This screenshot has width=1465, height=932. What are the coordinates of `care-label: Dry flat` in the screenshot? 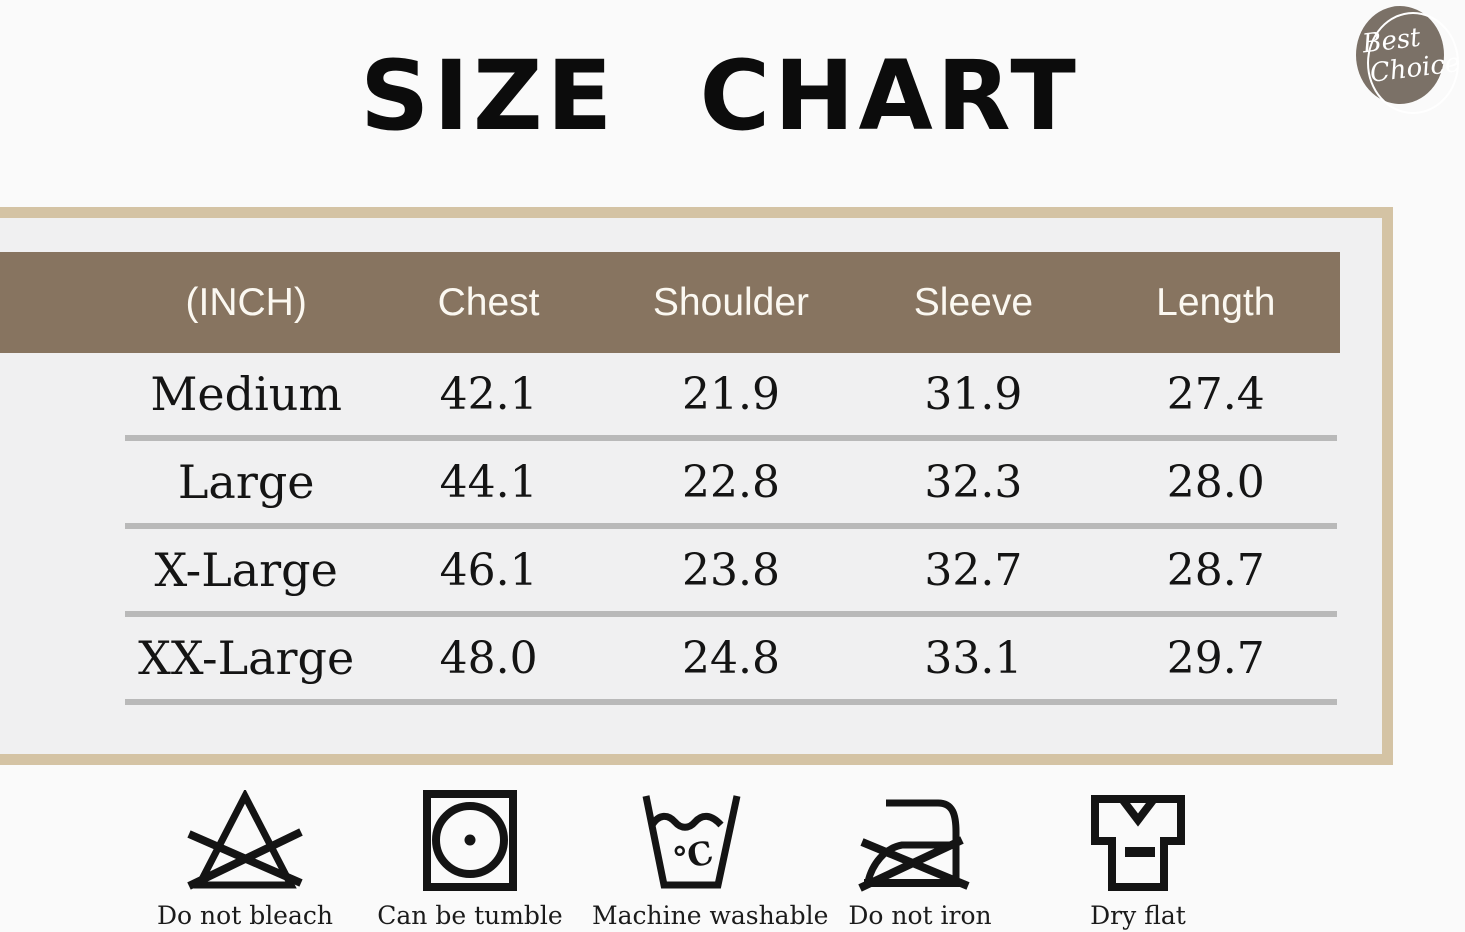 It's located at (1138, 915).